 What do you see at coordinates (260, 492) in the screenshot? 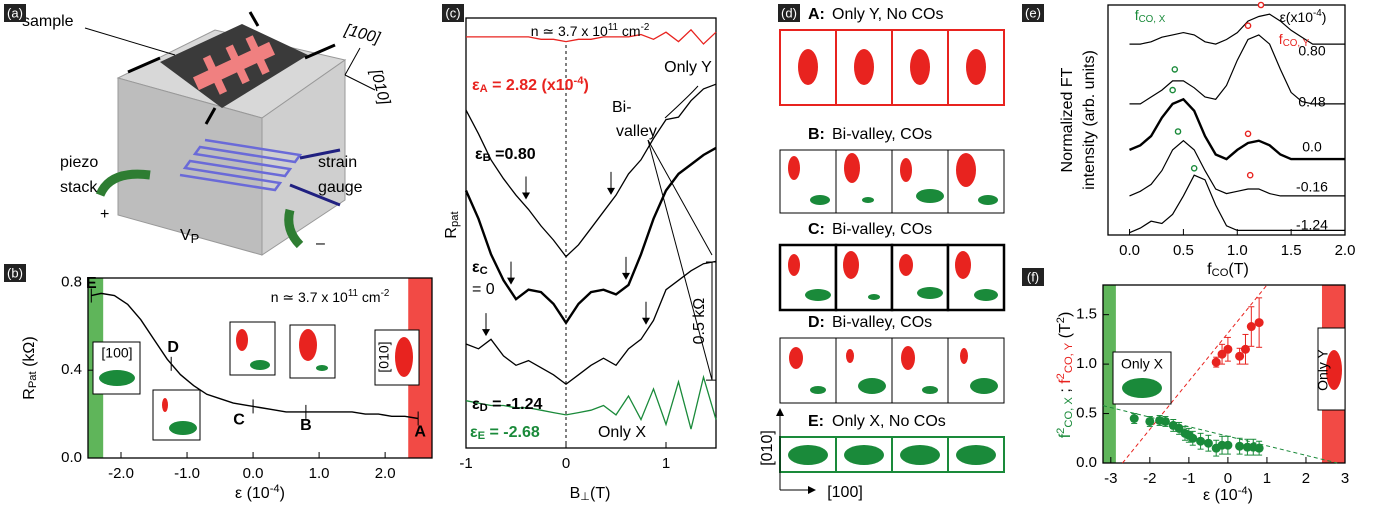
I see `x-axis-label: ε (10-4)` at bounding box center [260, 492].